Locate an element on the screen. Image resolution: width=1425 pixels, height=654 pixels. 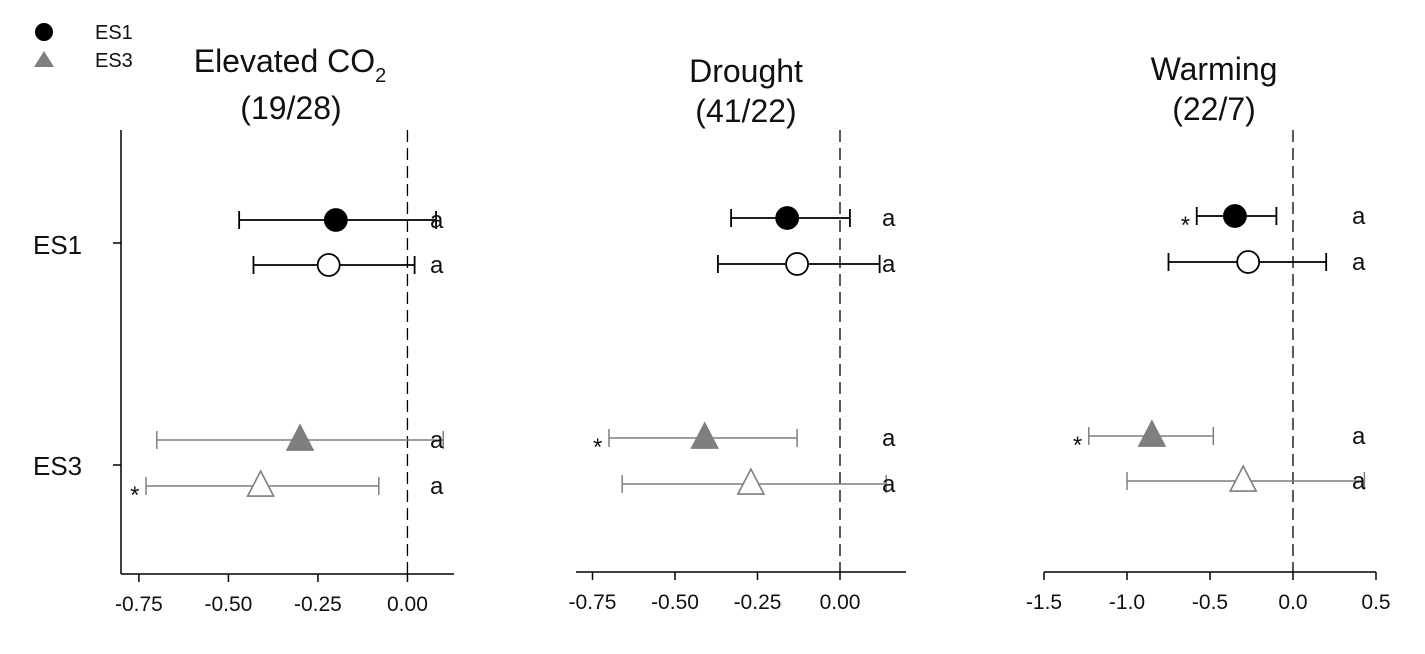
panel-2-es3-filled-significance-star: * is located at coordinates (597, 447).